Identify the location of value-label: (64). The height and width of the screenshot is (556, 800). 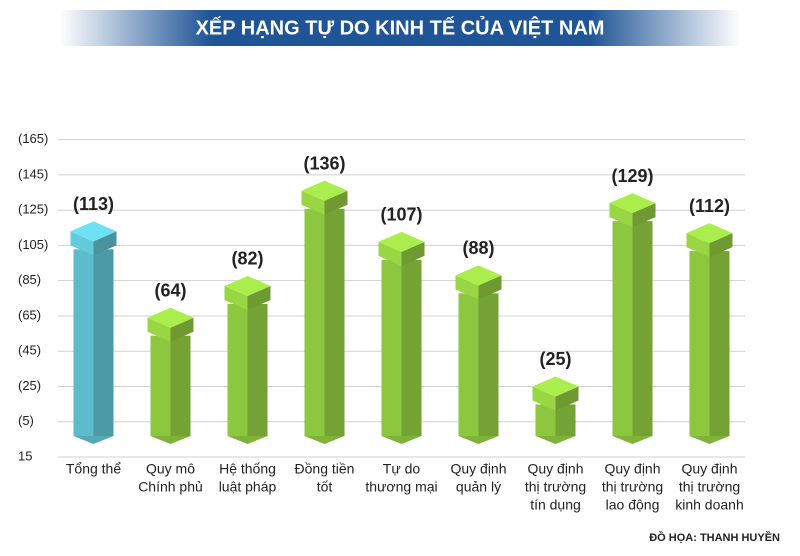
(170, 290).